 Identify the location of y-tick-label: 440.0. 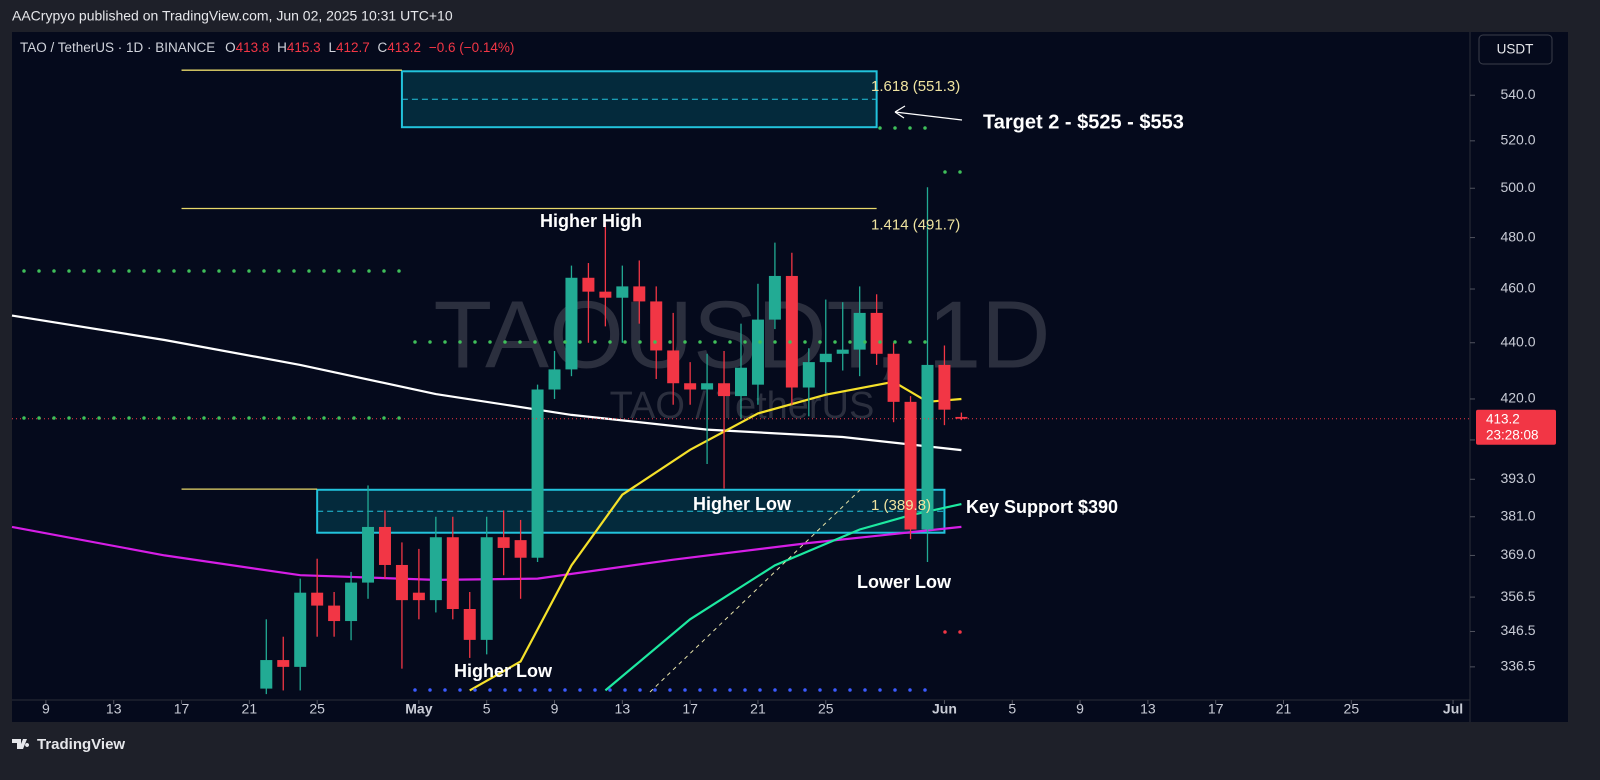
(1517, 341).